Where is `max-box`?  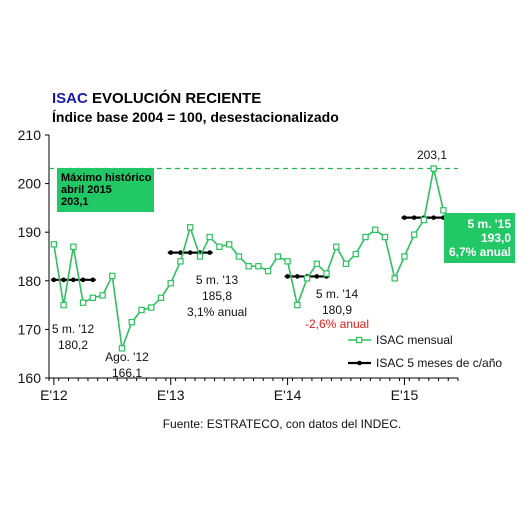 max-box is located at coordinates (105, 190).